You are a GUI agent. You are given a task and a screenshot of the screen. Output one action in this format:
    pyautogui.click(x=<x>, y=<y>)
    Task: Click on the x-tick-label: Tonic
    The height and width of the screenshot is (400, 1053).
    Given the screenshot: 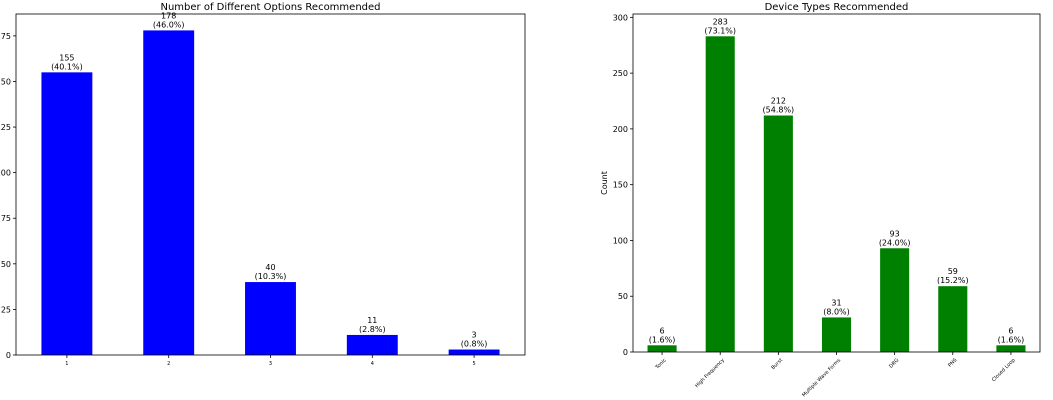 What is the action you would take?
    pyautogui.click(x=661, y=364)
    